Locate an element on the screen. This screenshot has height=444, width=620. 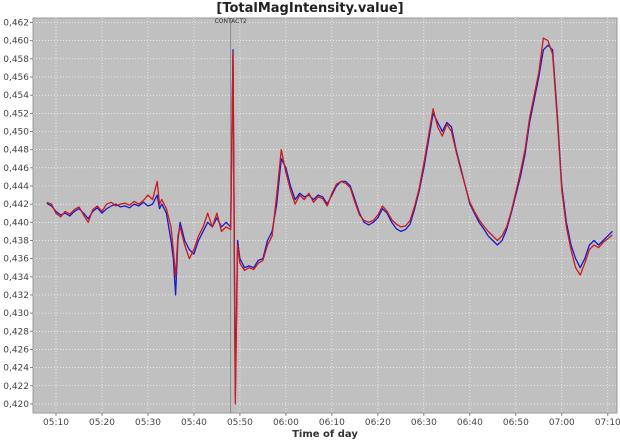
y-tick-label: 0,428 is located at coordinates (16, 332).